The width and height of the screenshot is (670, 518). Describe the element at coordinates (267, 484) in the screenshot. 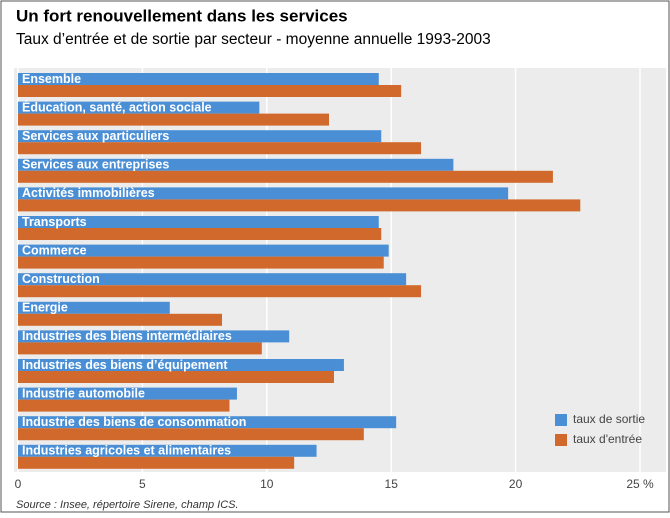

I see `x-tick-label: 10` at that location.